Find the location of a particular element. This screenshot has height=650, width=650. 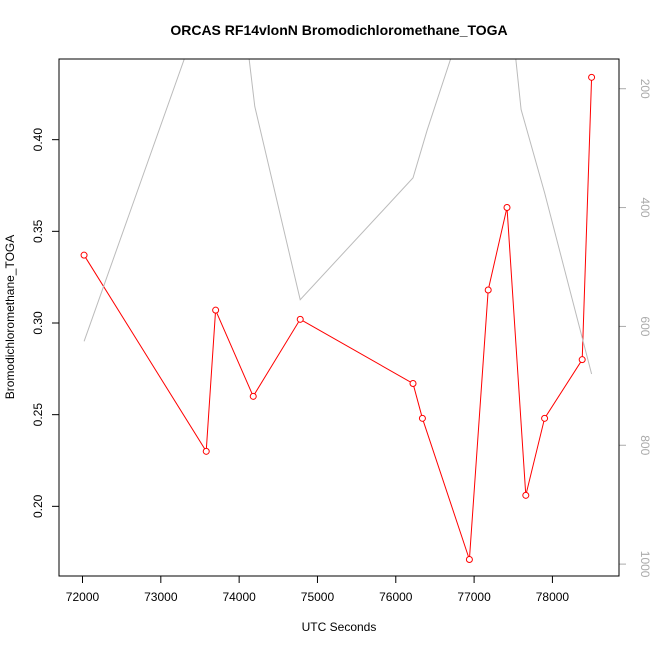

x-tick-label: 78000 is located at coordinates (553, 597).